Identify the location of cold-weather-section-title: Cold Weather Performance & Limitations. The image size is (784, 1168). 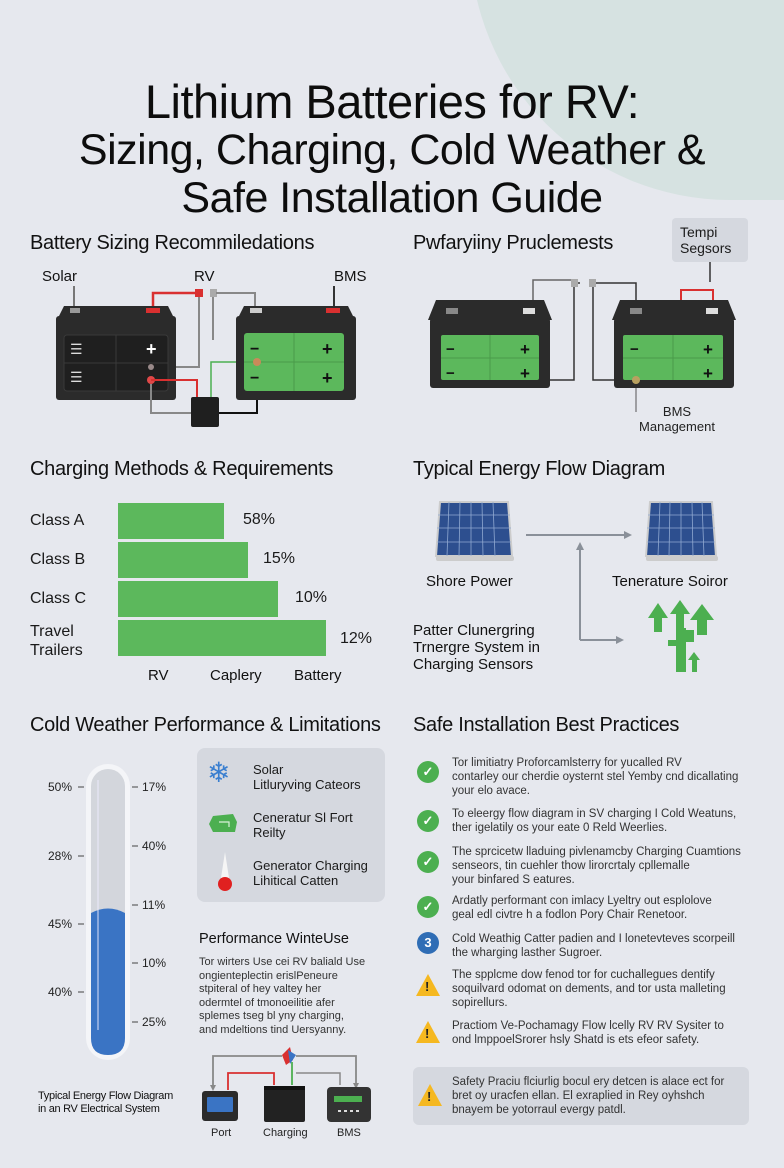
(205, 725).